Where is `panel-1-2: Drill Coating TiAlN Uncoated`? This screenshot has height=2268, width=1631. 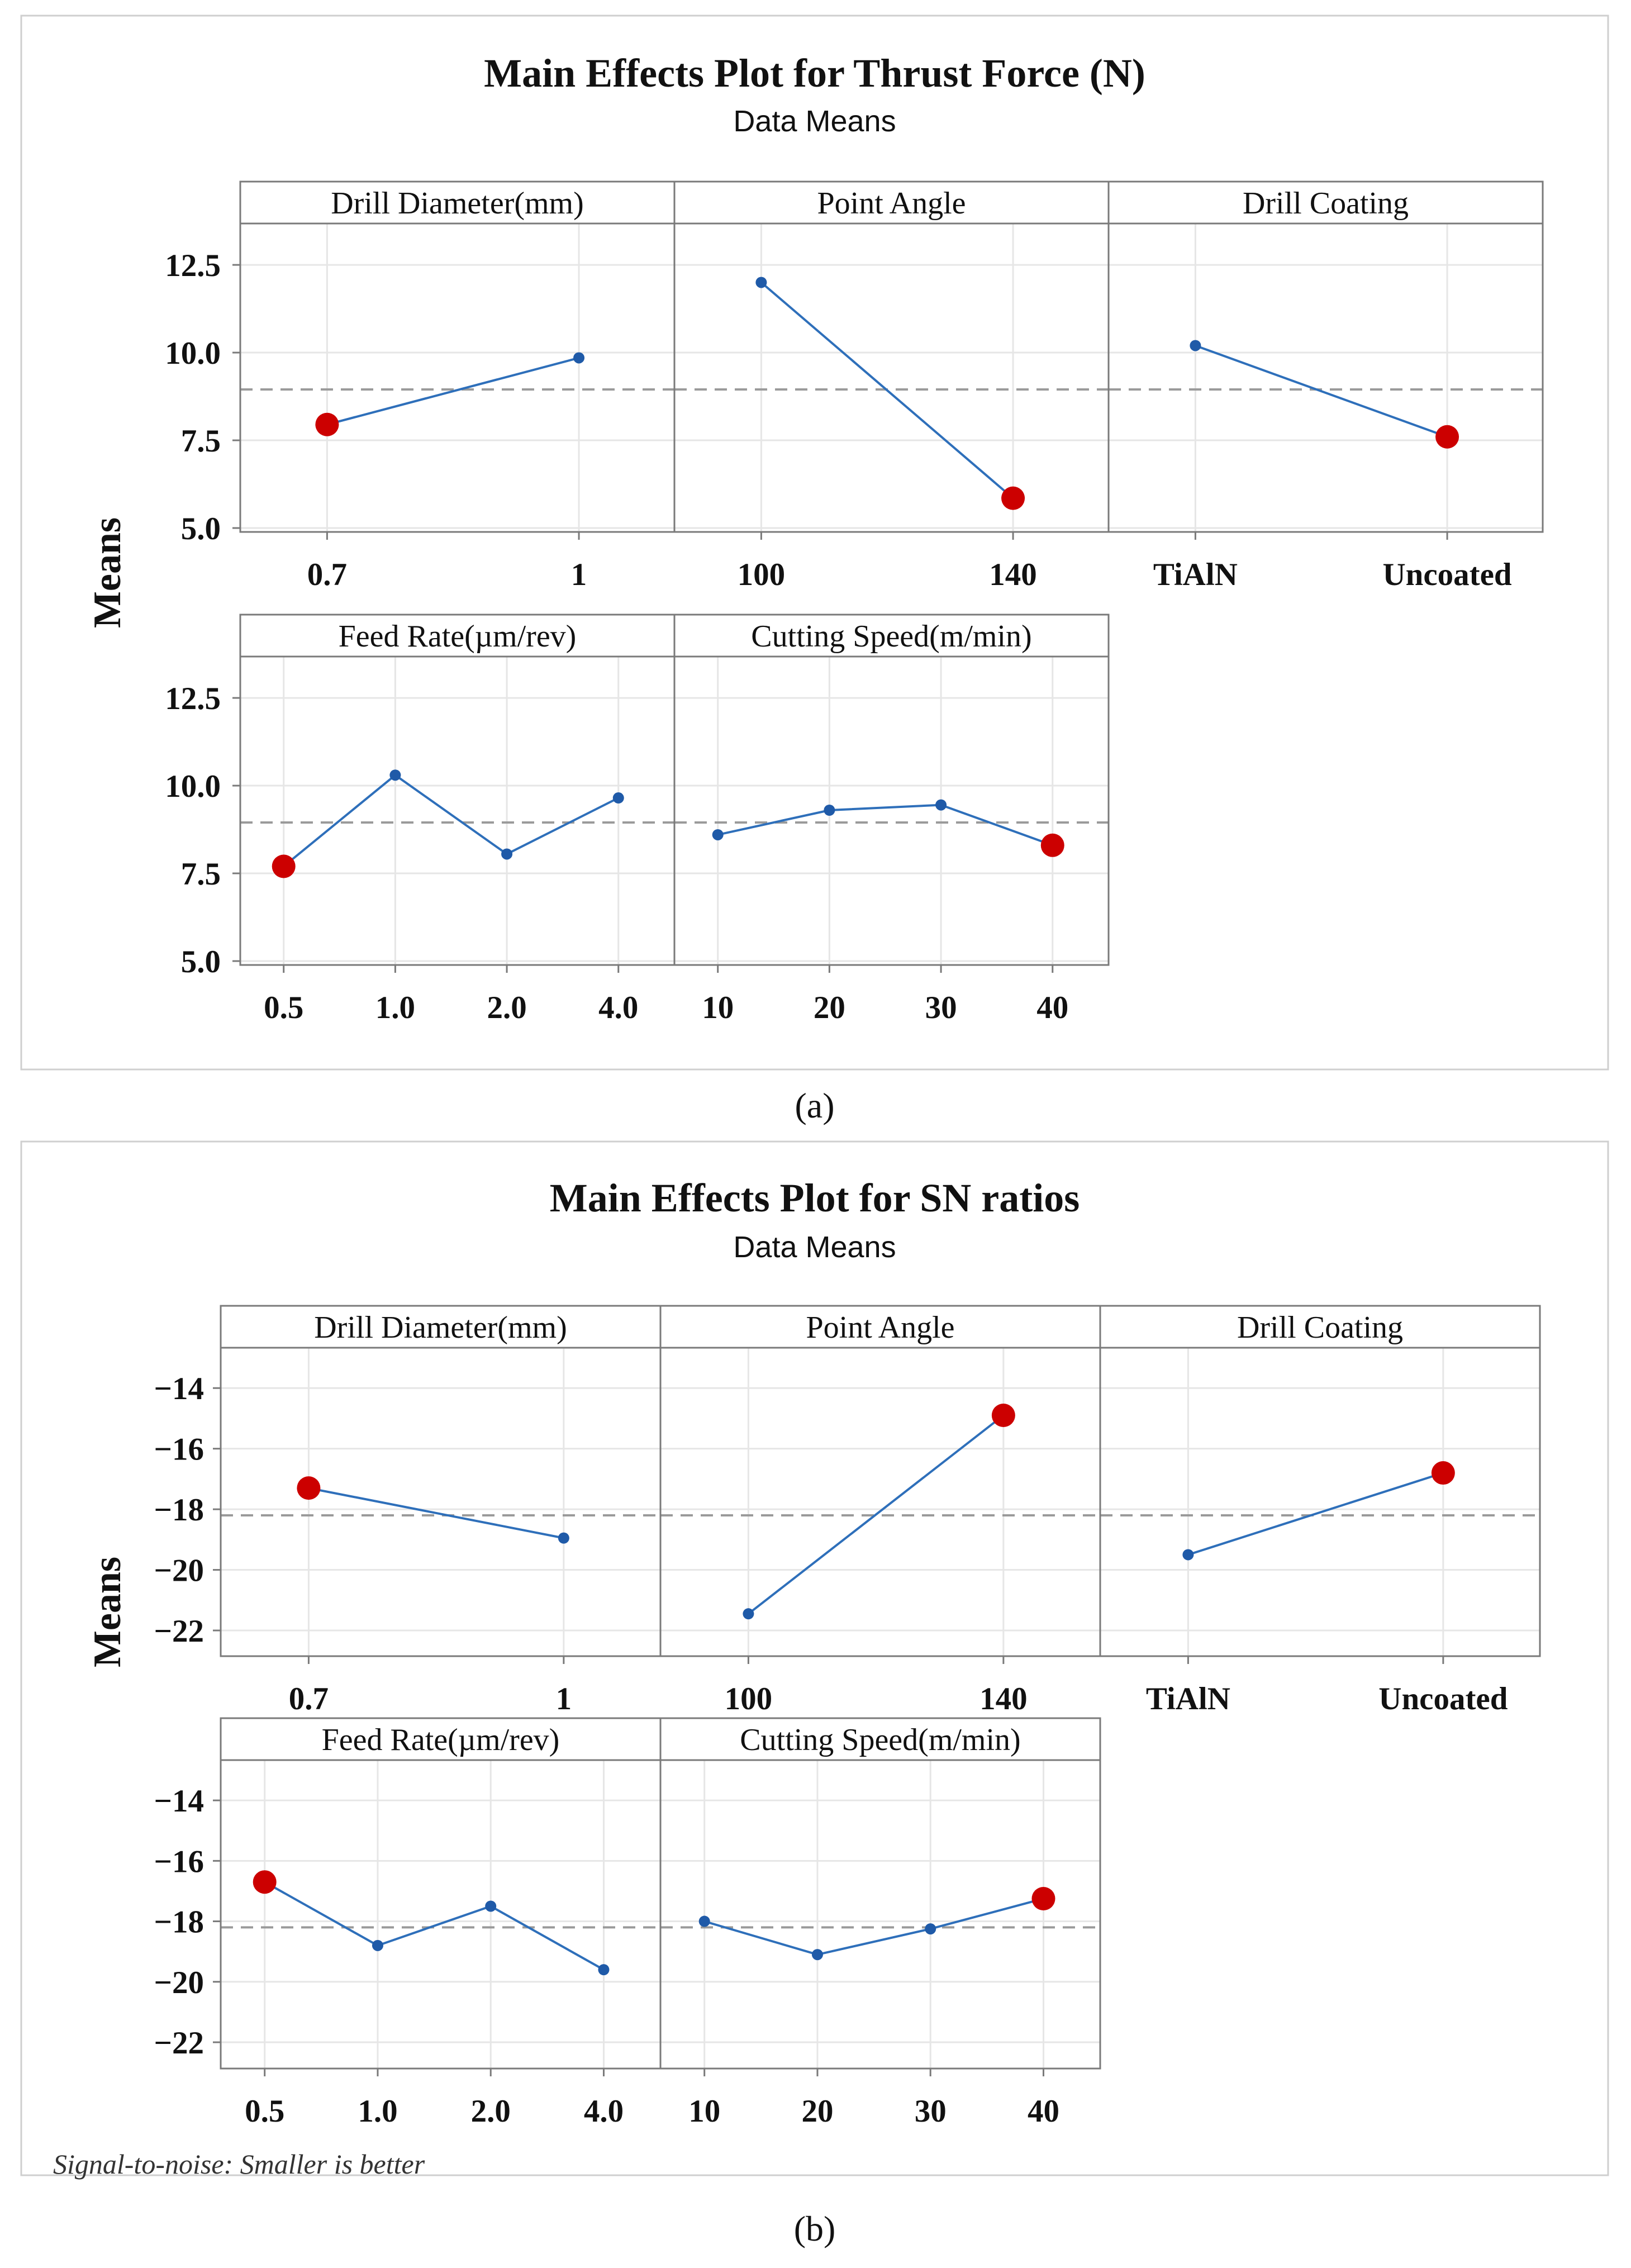
panel-1-2: Drill Coating TiAlN Uncoated is located at coordinates (1320, 1511).